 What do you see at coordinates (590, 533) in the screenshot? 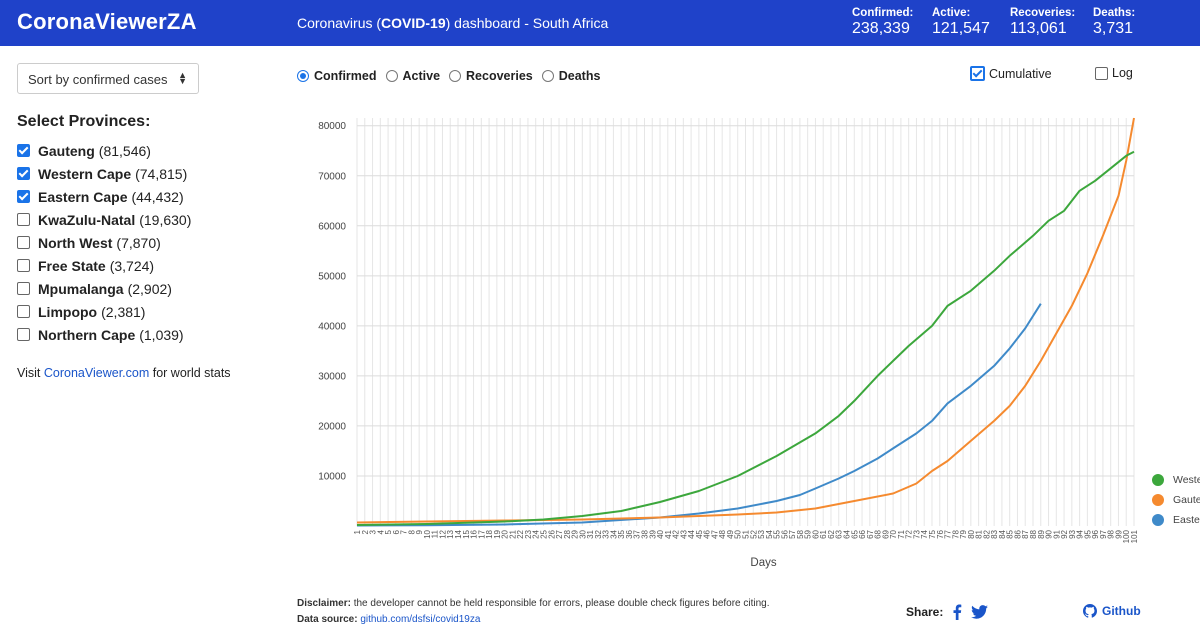
I see `x-tick-label: 31` at bounding box center [590, 533].